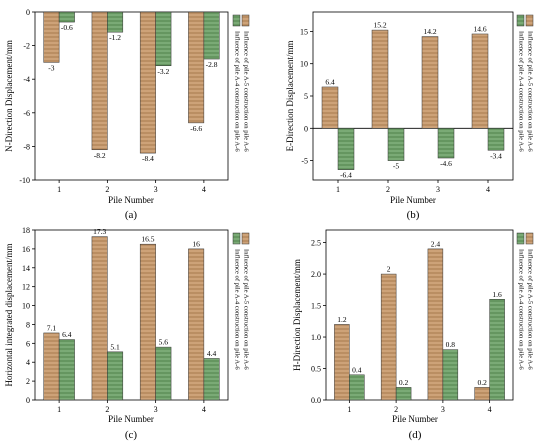 Image resolution: width=550 pixels, height=447 pixels. Describe the element at coordinates (212, 353) in the screenshot. I see `data-label: 4.4` at that location.